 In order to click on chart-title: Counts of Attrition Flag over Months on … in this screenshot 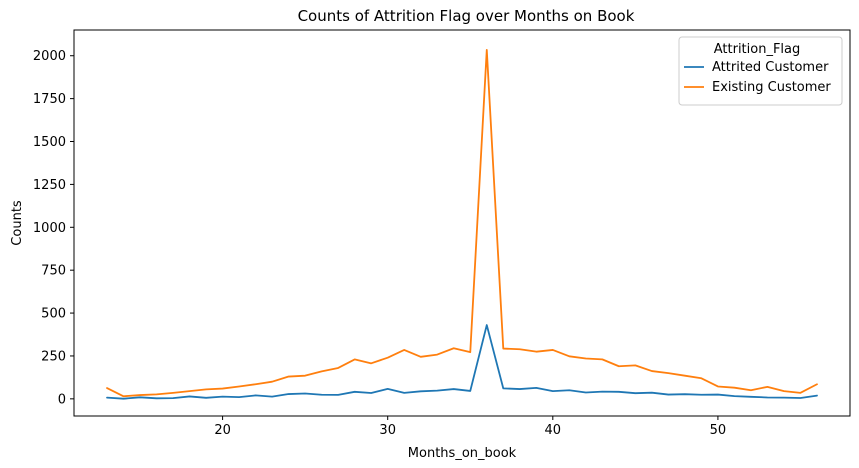, I will do `click(466, 16)`.